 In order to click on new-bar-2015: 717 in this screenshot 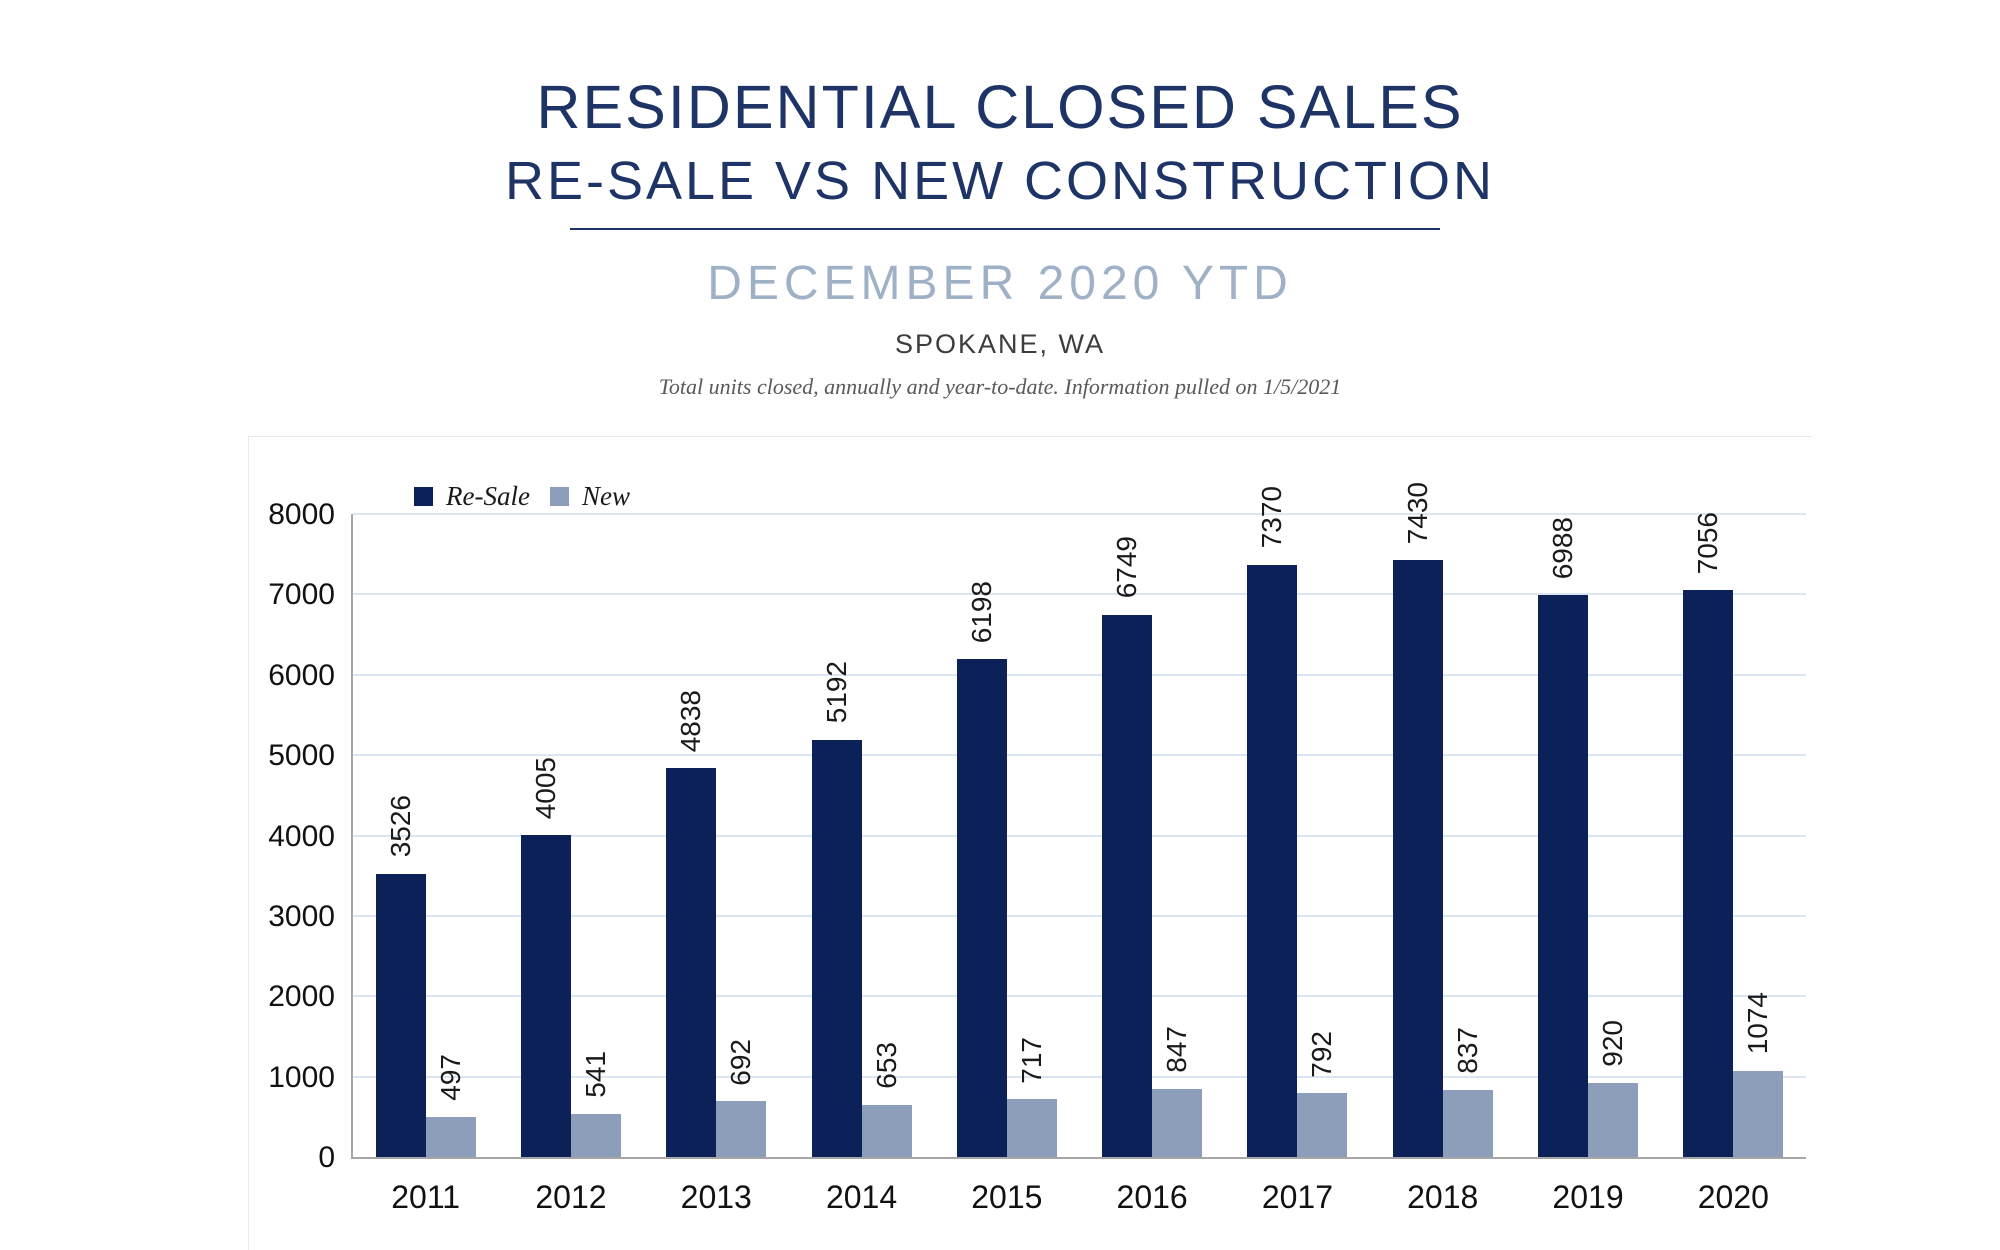, I will do `click(1031, 1097)`.